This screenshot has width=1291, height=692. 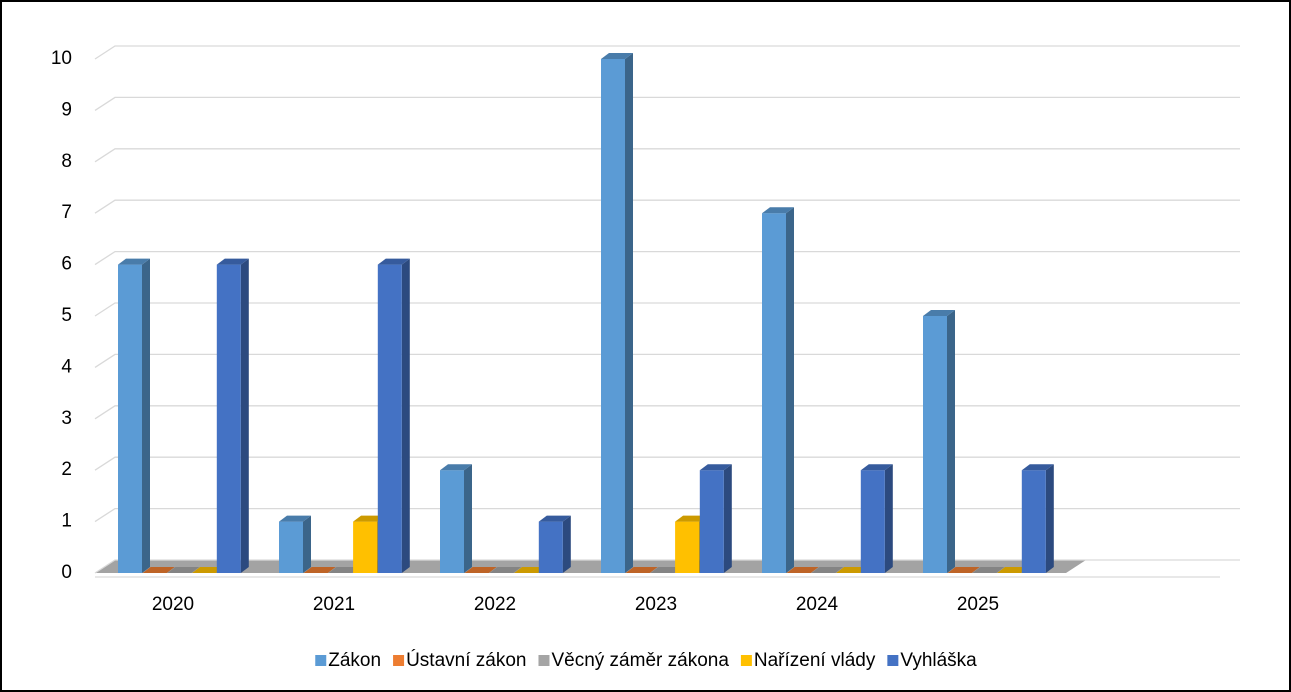 What do you see at coordinates (173, 604) in the screenshot?
I see `x-tick-label: 2020` at bounding box center [173, 604].